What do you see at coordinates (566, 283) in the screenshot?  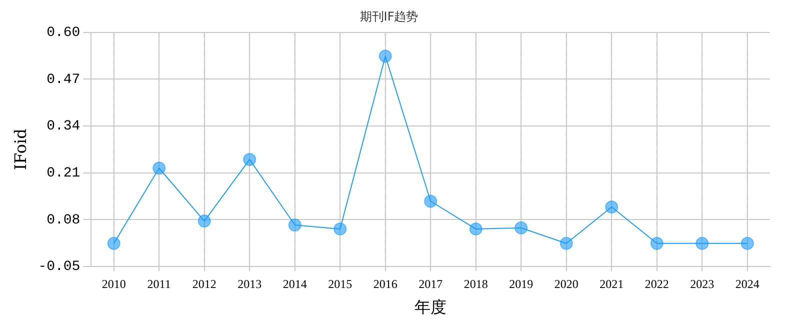 I see `x-tick-label: 2020` at bounding box center [566, 283].